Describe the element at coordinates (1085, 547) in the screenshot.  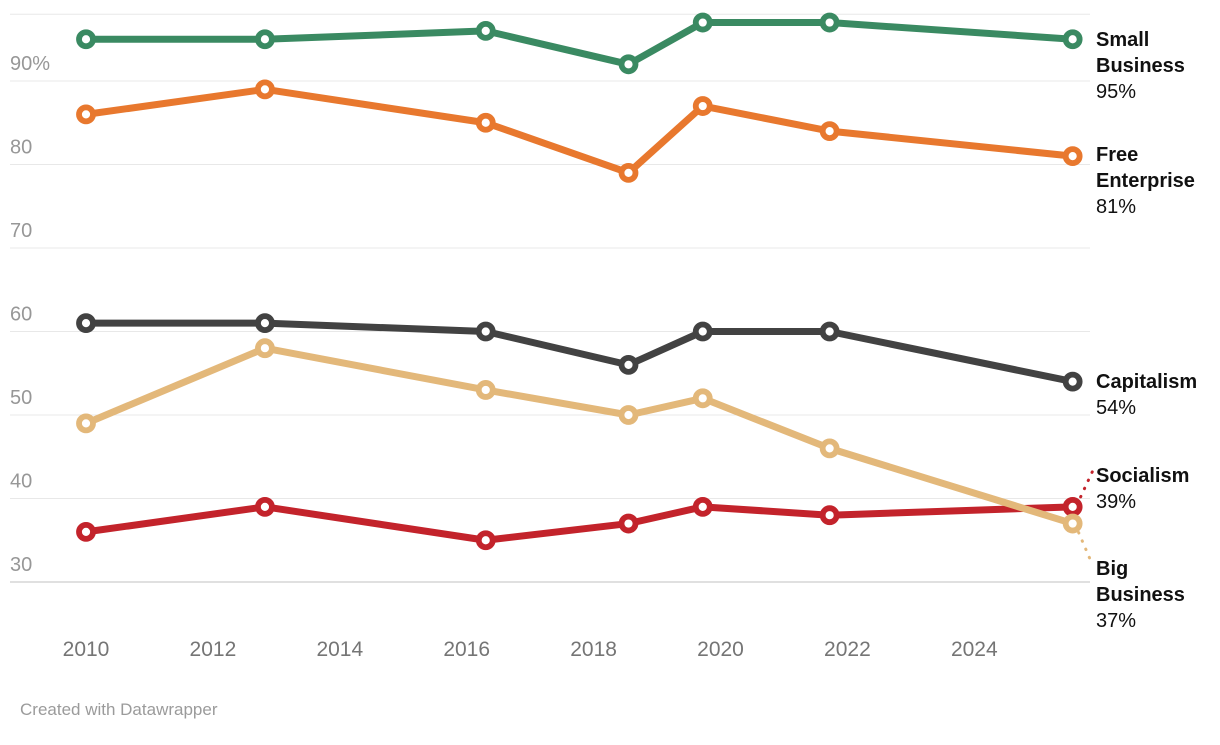
I see `leader-line-big-business` at that location.